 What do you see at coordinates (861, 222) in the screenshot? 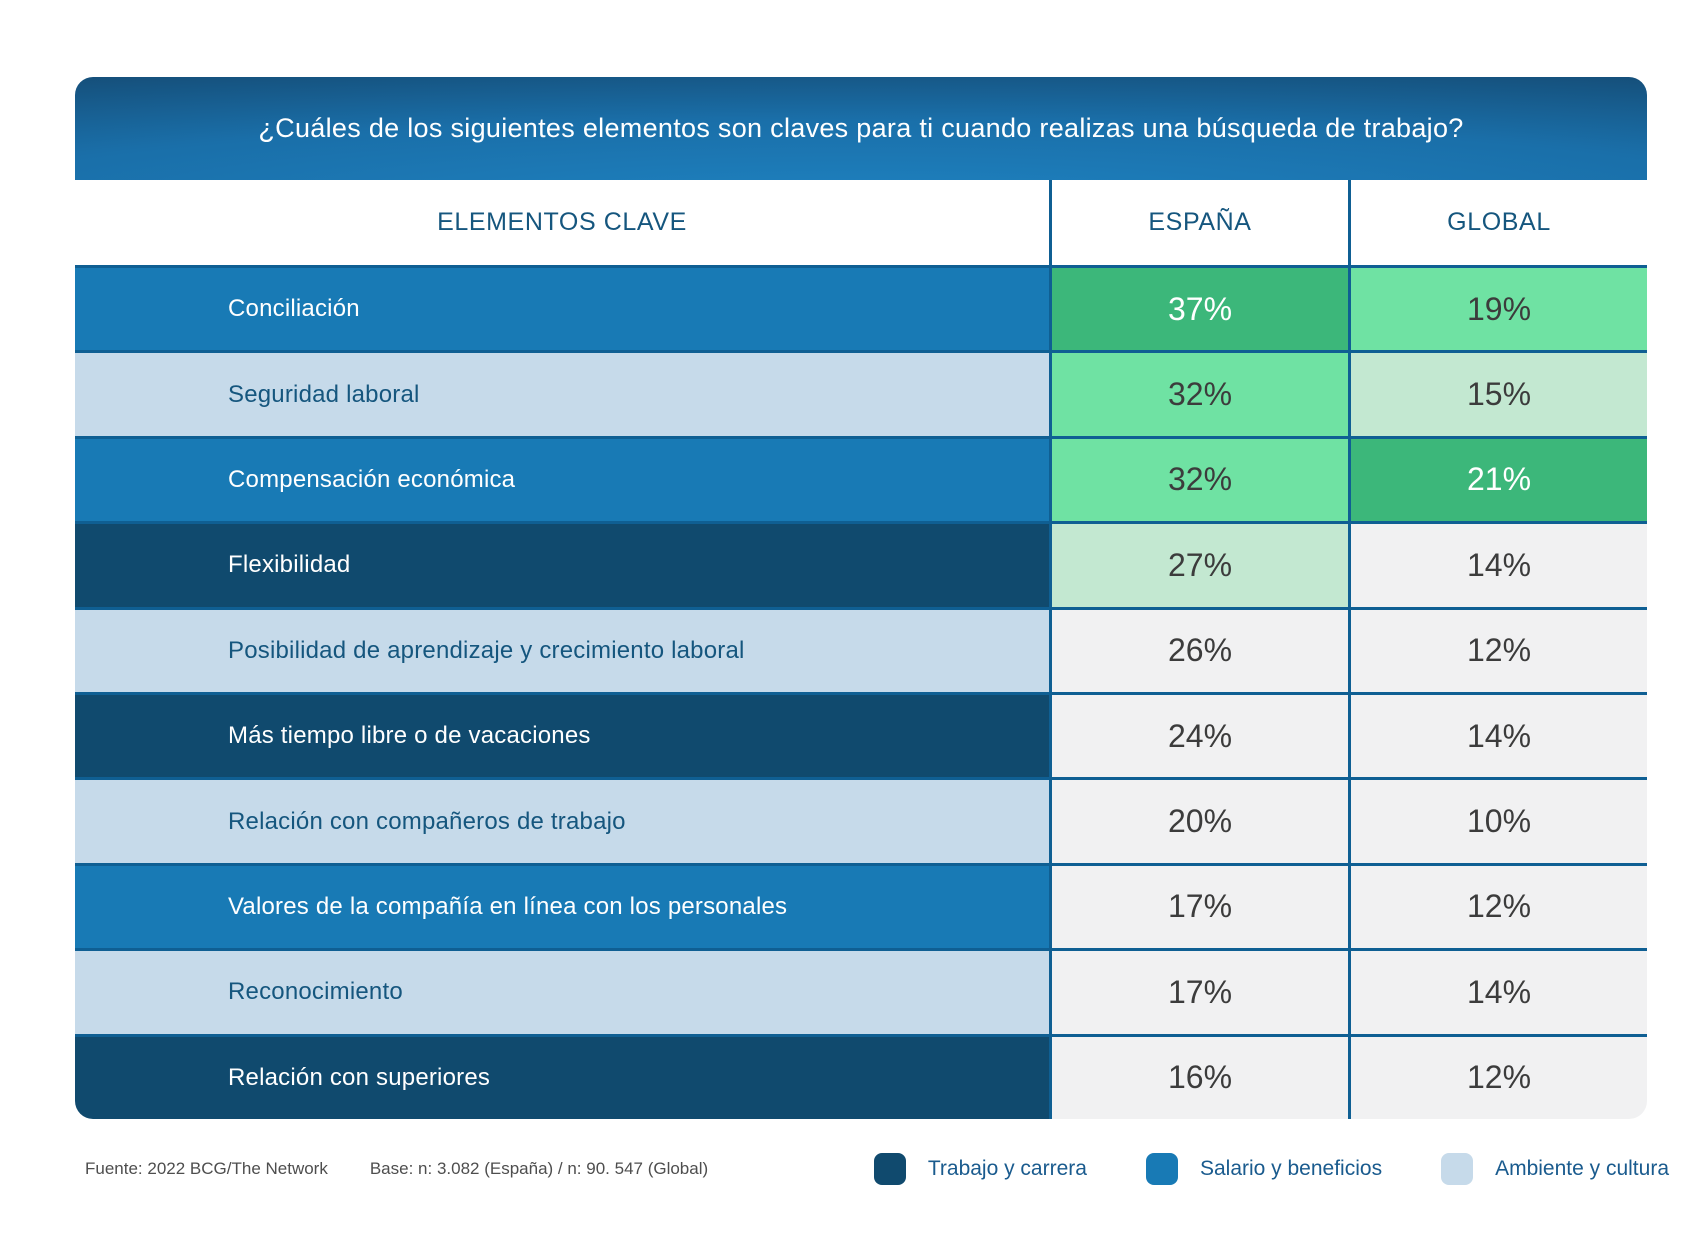
I see `table-header-row: ELEMENTOS CLAVE ESPAÑA GLOBAL` at bounding box center [861, 222].